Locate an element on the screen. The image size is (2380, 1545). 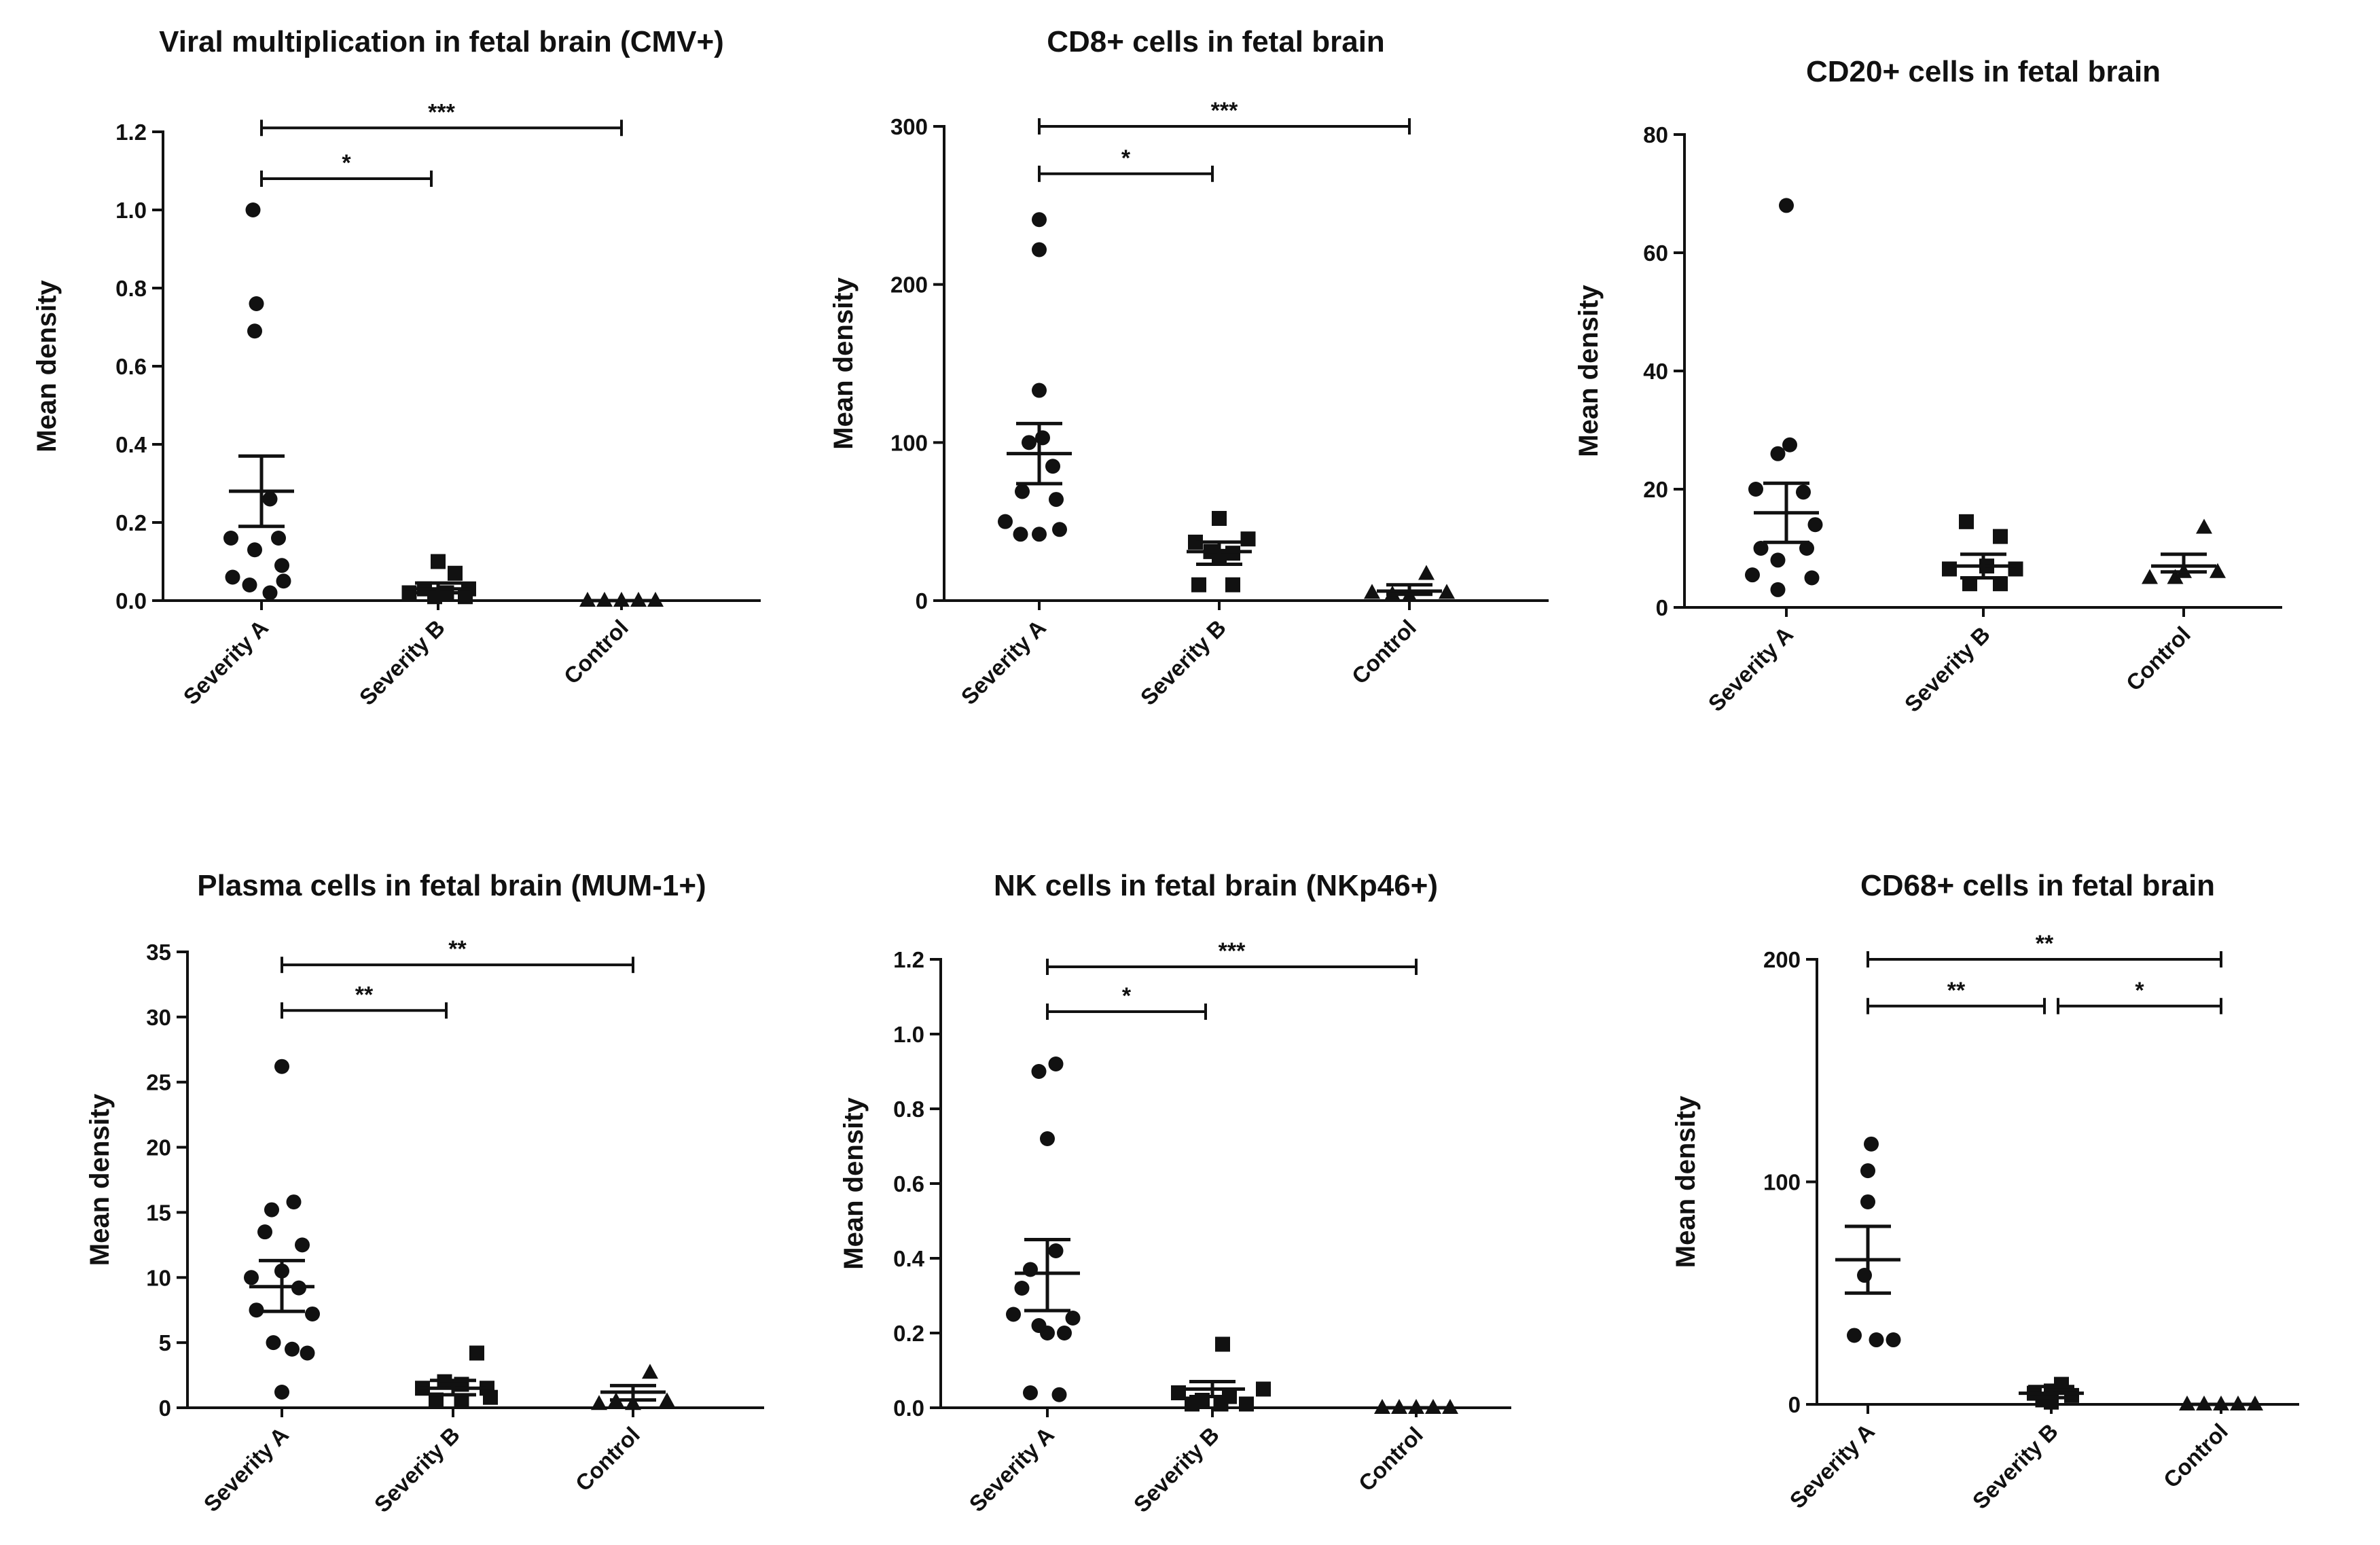
y-axis-label: Mean density is located at coordinates (47, 366).